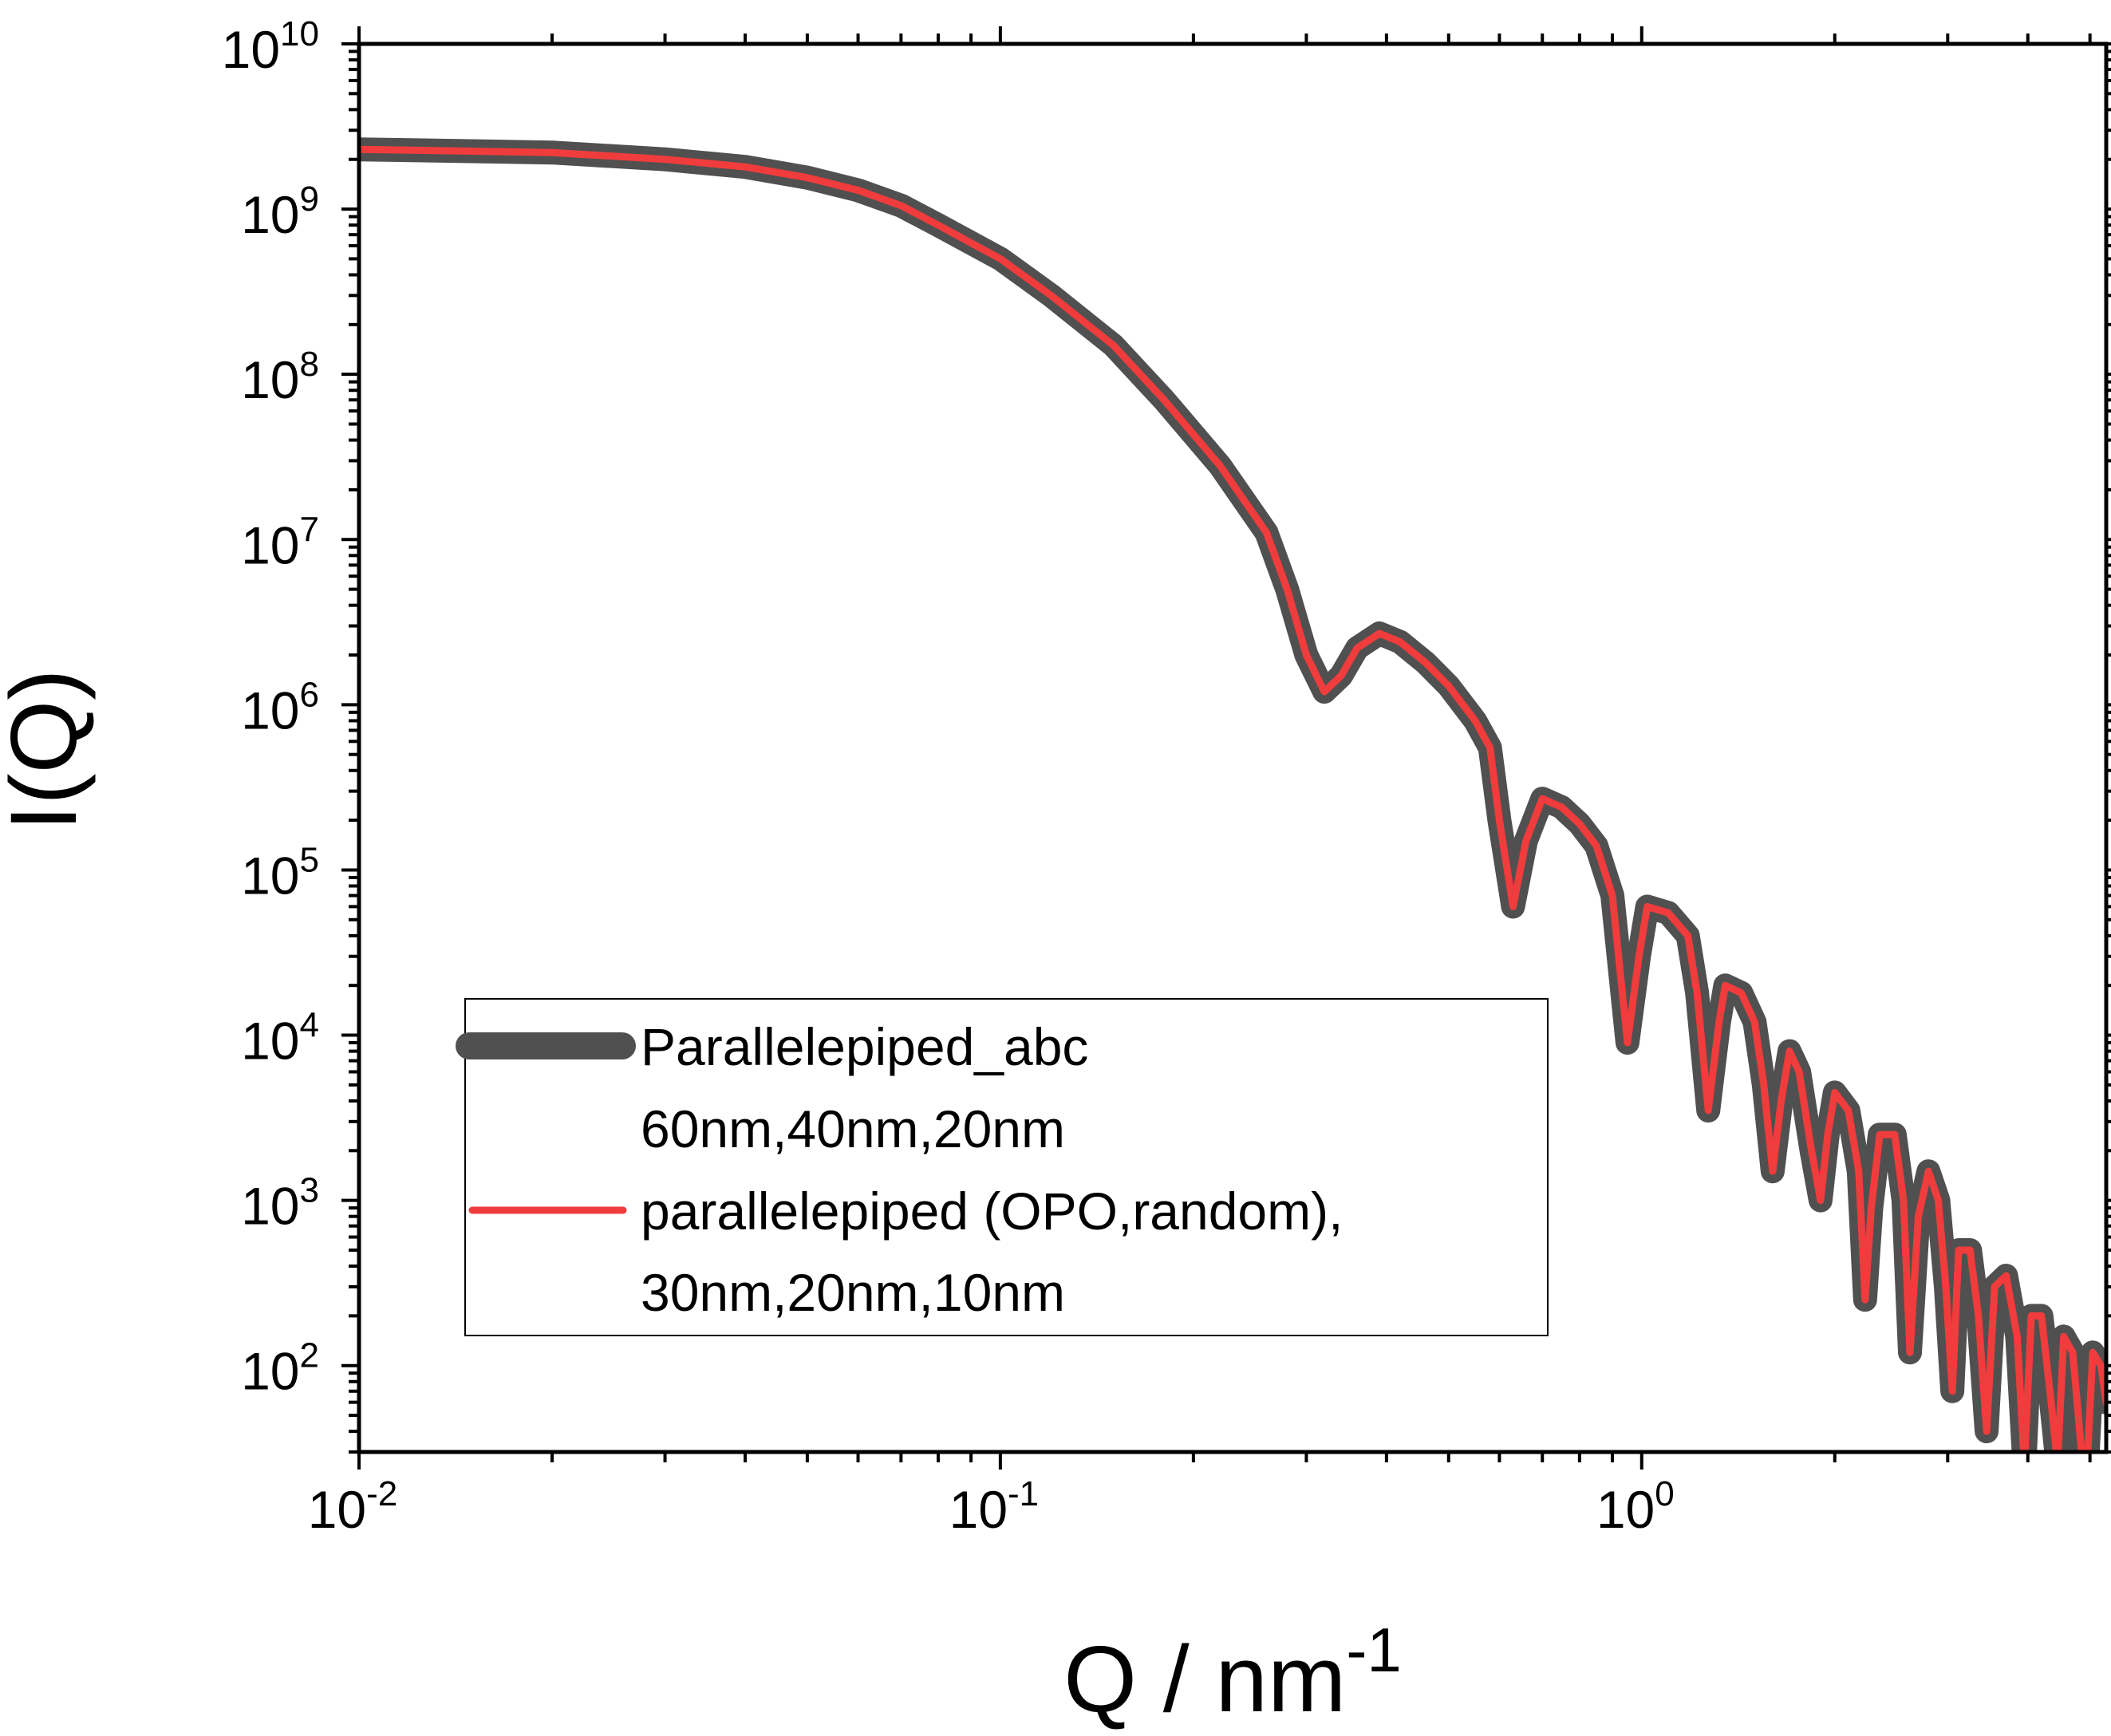 Image resolution: width=2111 pixels, height=1736 pixels. I want to click on y-tick-label: 10⁸, so click(280, 377).